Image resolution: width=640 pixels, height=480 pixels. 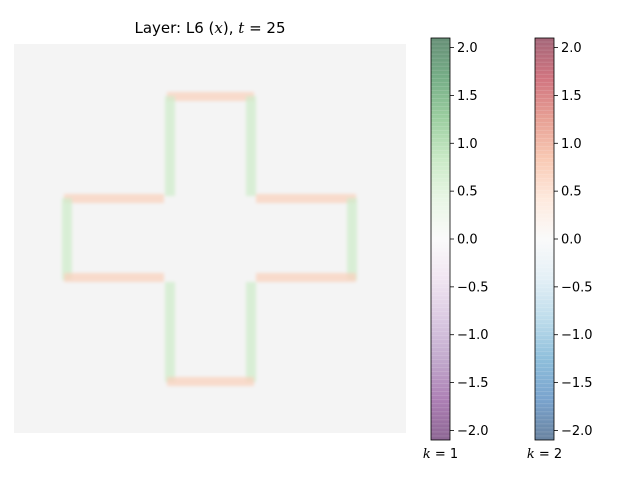 I want to click on colorbar-k1: 2.0 1.5 1.0 0.5 0.0 −0.5 −1.0 −1.5 −2.0 k = 1, so click(x=456, y=249).